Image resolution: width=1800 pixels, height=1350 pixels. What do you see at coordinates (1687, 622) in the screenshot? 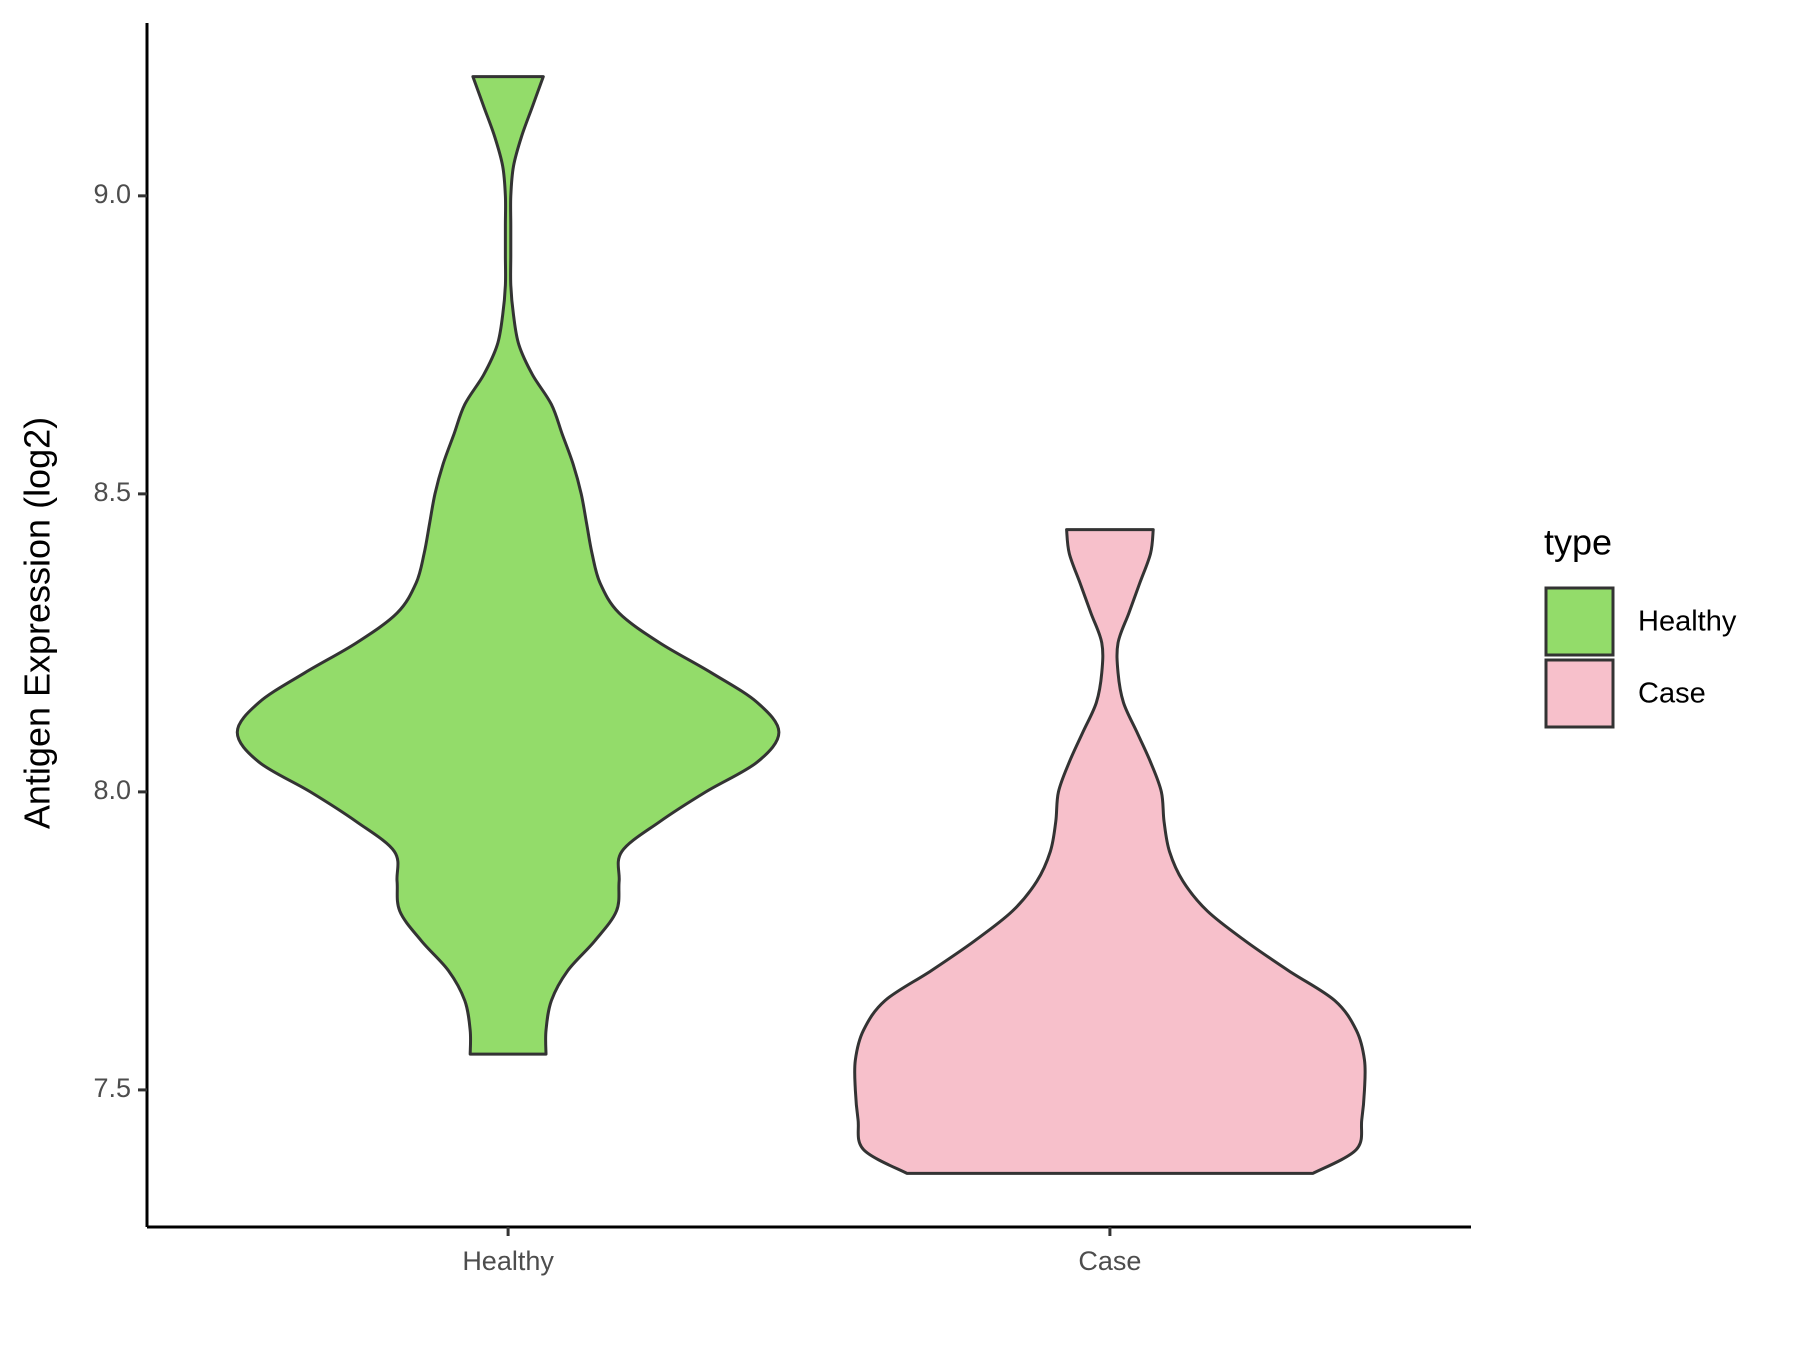
I see `legend-label: Healthy` at bounding box center [1687, 622].